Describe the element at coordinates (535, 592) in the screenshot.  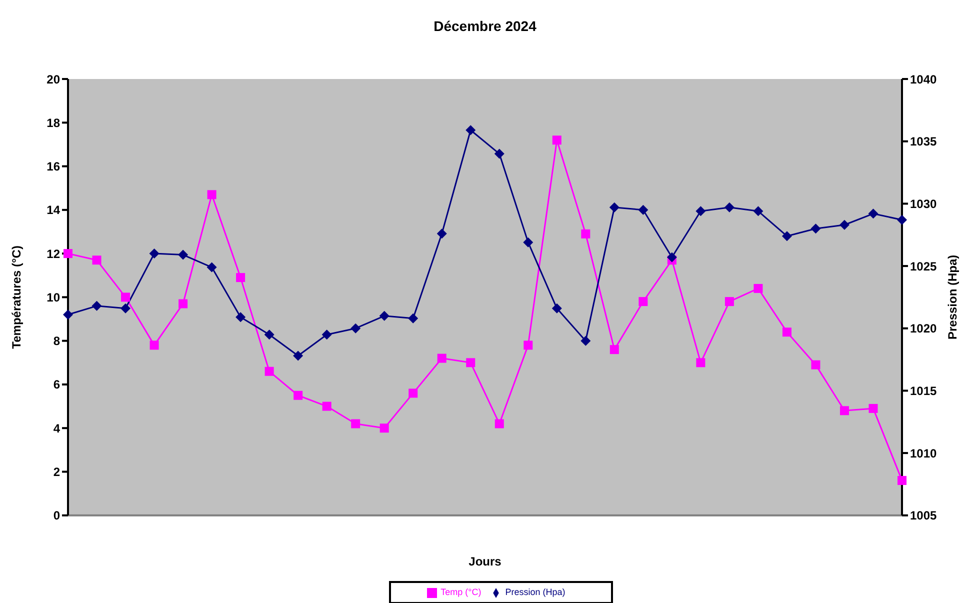
I see `legend-label: Pression (Hpa)` at that location.